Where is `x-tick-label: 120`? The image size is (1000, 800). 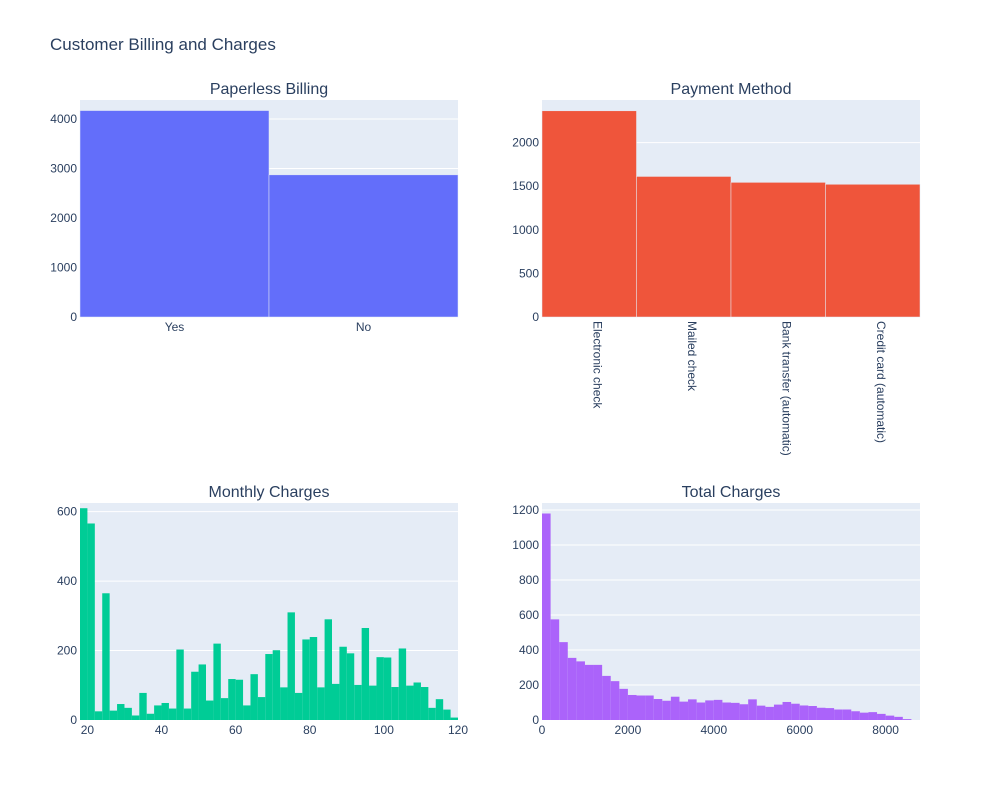
x-tick-label: 120 is located at coordinates (458, 730).